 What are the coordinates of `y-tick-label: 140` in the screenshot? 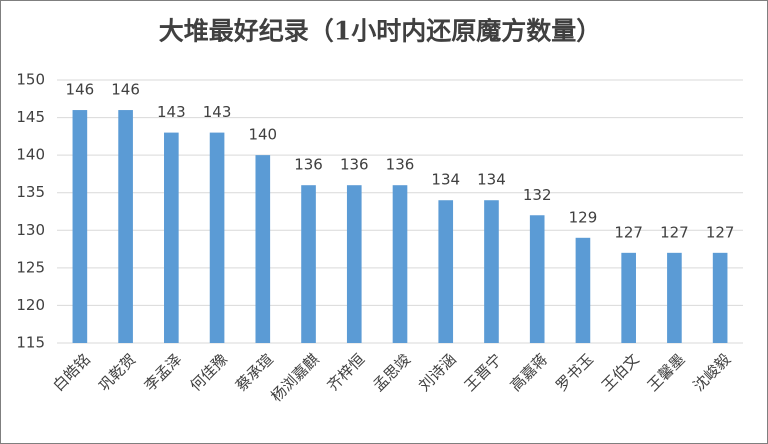 It's located at (30, 155).